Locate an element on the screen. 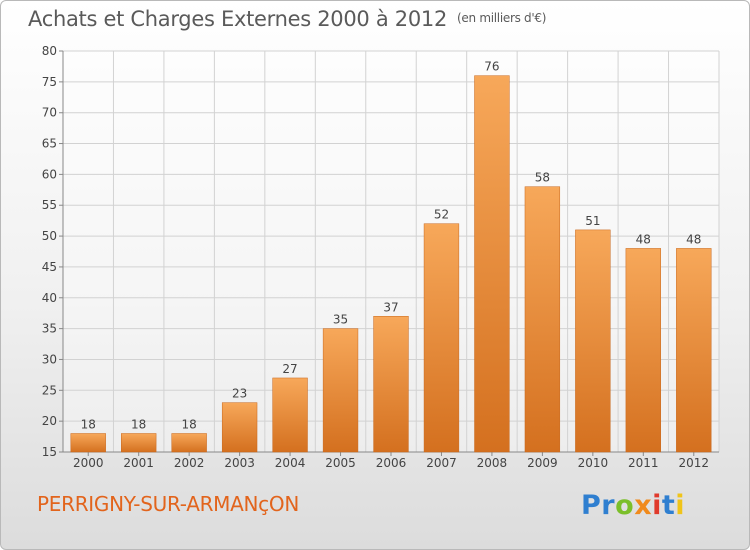 The image size is (750, 550). bar-value-label: 35 is located at coordinates (340, 320).